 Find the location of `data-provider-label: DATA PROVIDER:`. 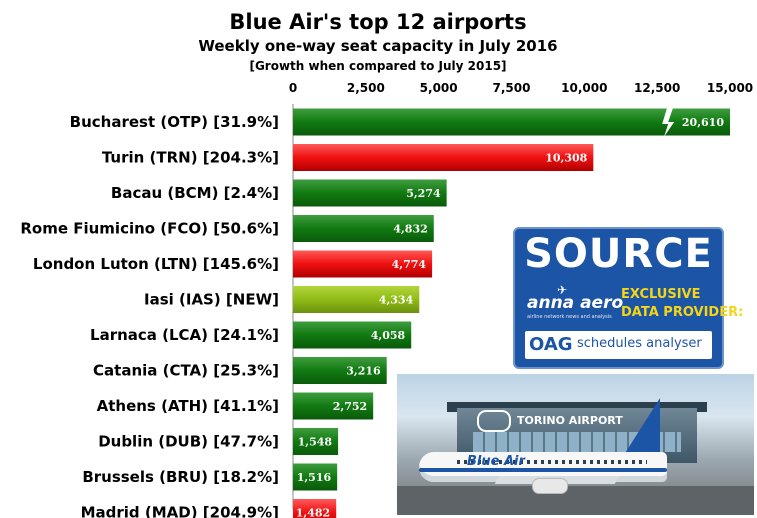

data-provider-label: DATA PROVIDER: is located at coordinates (682, 312).